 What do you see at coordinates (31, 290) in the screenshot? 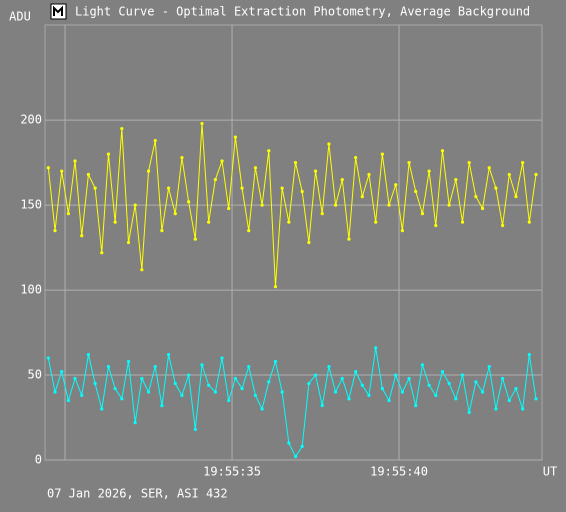
I see `y-tick-label: 100` at bounding box center [31, 290].